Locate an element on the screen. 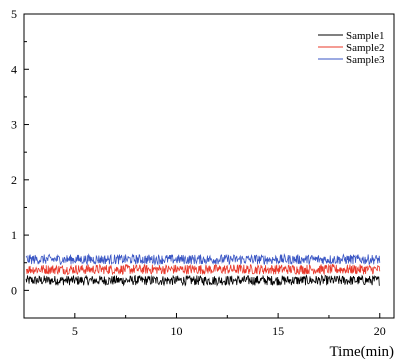  series-3-line is located at coordinates (203, 259).